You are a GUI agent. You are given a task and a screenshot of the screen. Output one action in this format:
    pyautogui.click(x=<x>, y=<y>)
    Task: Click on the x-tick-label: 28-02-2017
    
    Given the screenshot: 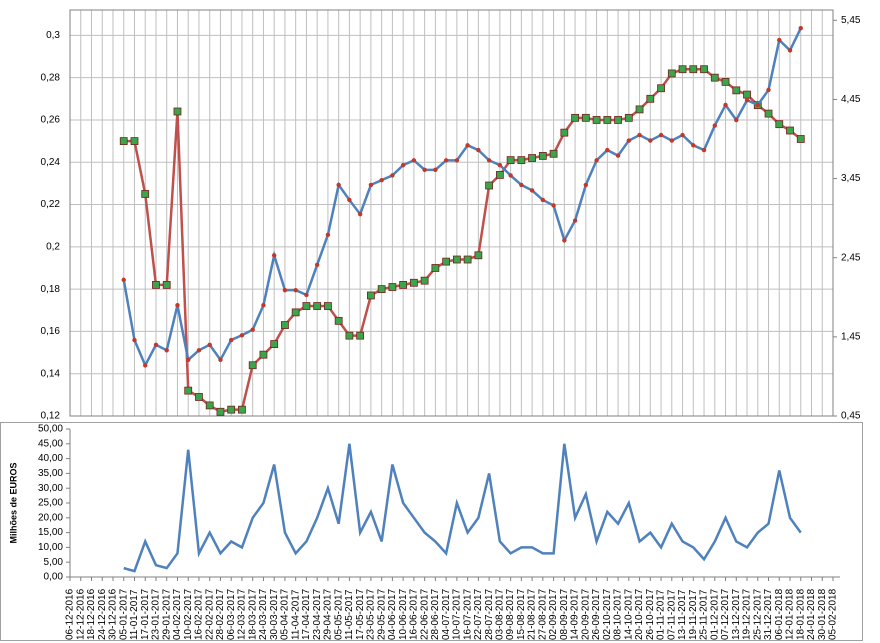 What is the action you would take?
    pyautogui.click(x=220, y=614)
    